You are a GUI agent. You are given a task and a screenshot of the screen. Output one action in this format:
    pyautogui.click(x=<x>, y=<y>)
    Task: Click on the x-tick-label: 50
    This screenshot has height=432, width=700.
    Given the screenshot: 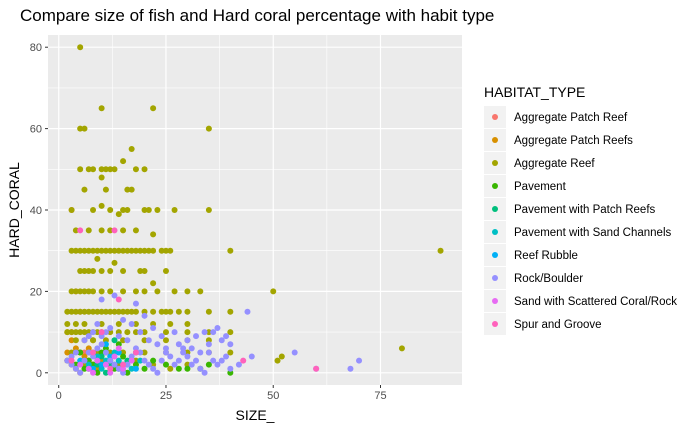 What is the action you would take?
    pyautogui.click(x=273, y=396)
    